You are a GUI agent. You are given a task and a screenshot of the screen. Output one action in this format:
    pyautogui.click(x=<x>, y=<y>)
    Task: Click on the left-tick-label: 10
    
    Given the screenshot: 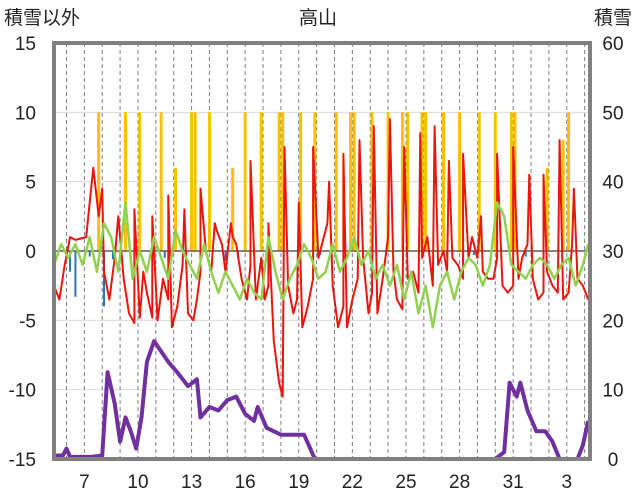 What is the action you would take?
    pyautogui.click(x=25, y=113)
    